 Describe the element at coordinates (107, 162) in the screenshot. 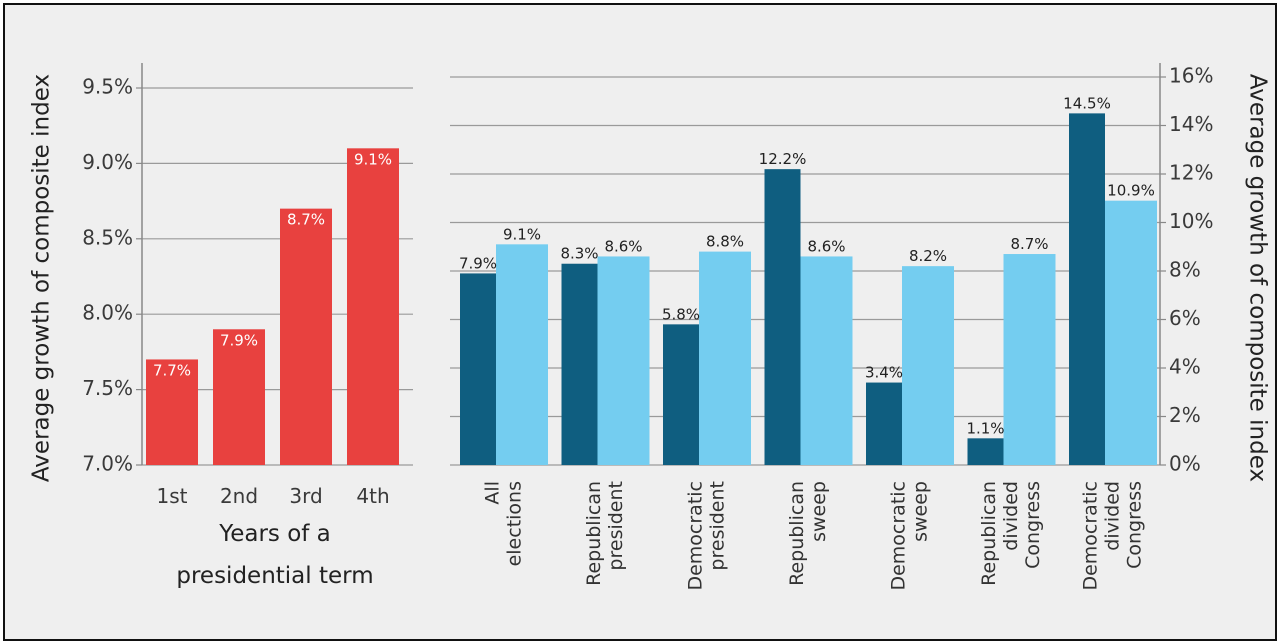

I see `left-y-tick-label: 9.0%` at that location.